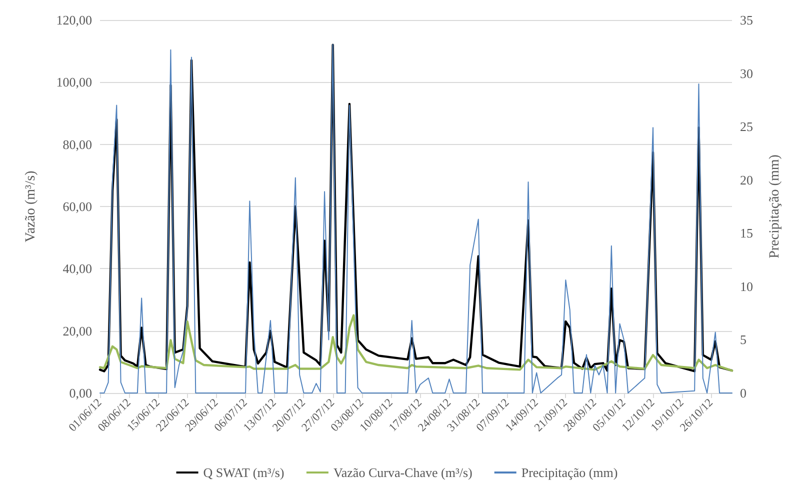 This screenshot has width=794, height=488. What do you see at coordinates (402, 472) in the screenshot?
I see `legend-label: Vazão Curva-Chave (m³/s)` at bounding box center [402, 472].